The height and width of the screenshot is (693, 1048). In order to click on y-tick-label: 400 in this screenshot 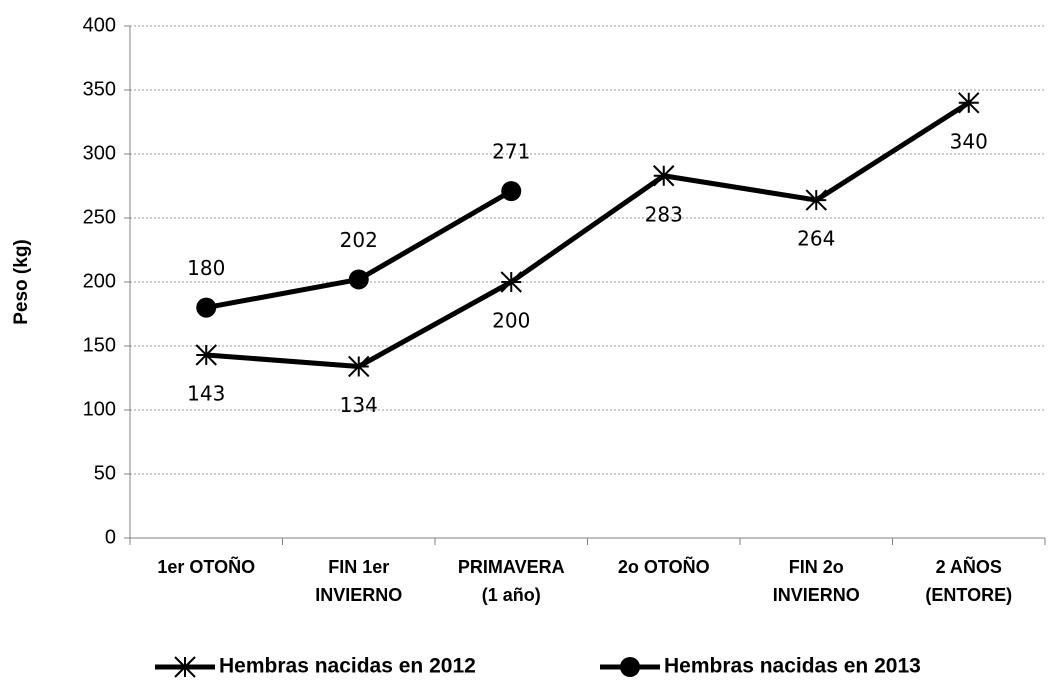, I will do `click(99, 25)`.